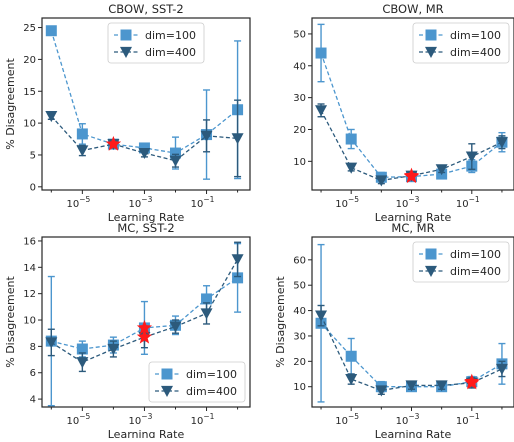 The height and width of the screenshot is (442, 514). Describe the element at coordinates (299, 336) in the screenshot. I see `y-tick-label: 30` at that location.